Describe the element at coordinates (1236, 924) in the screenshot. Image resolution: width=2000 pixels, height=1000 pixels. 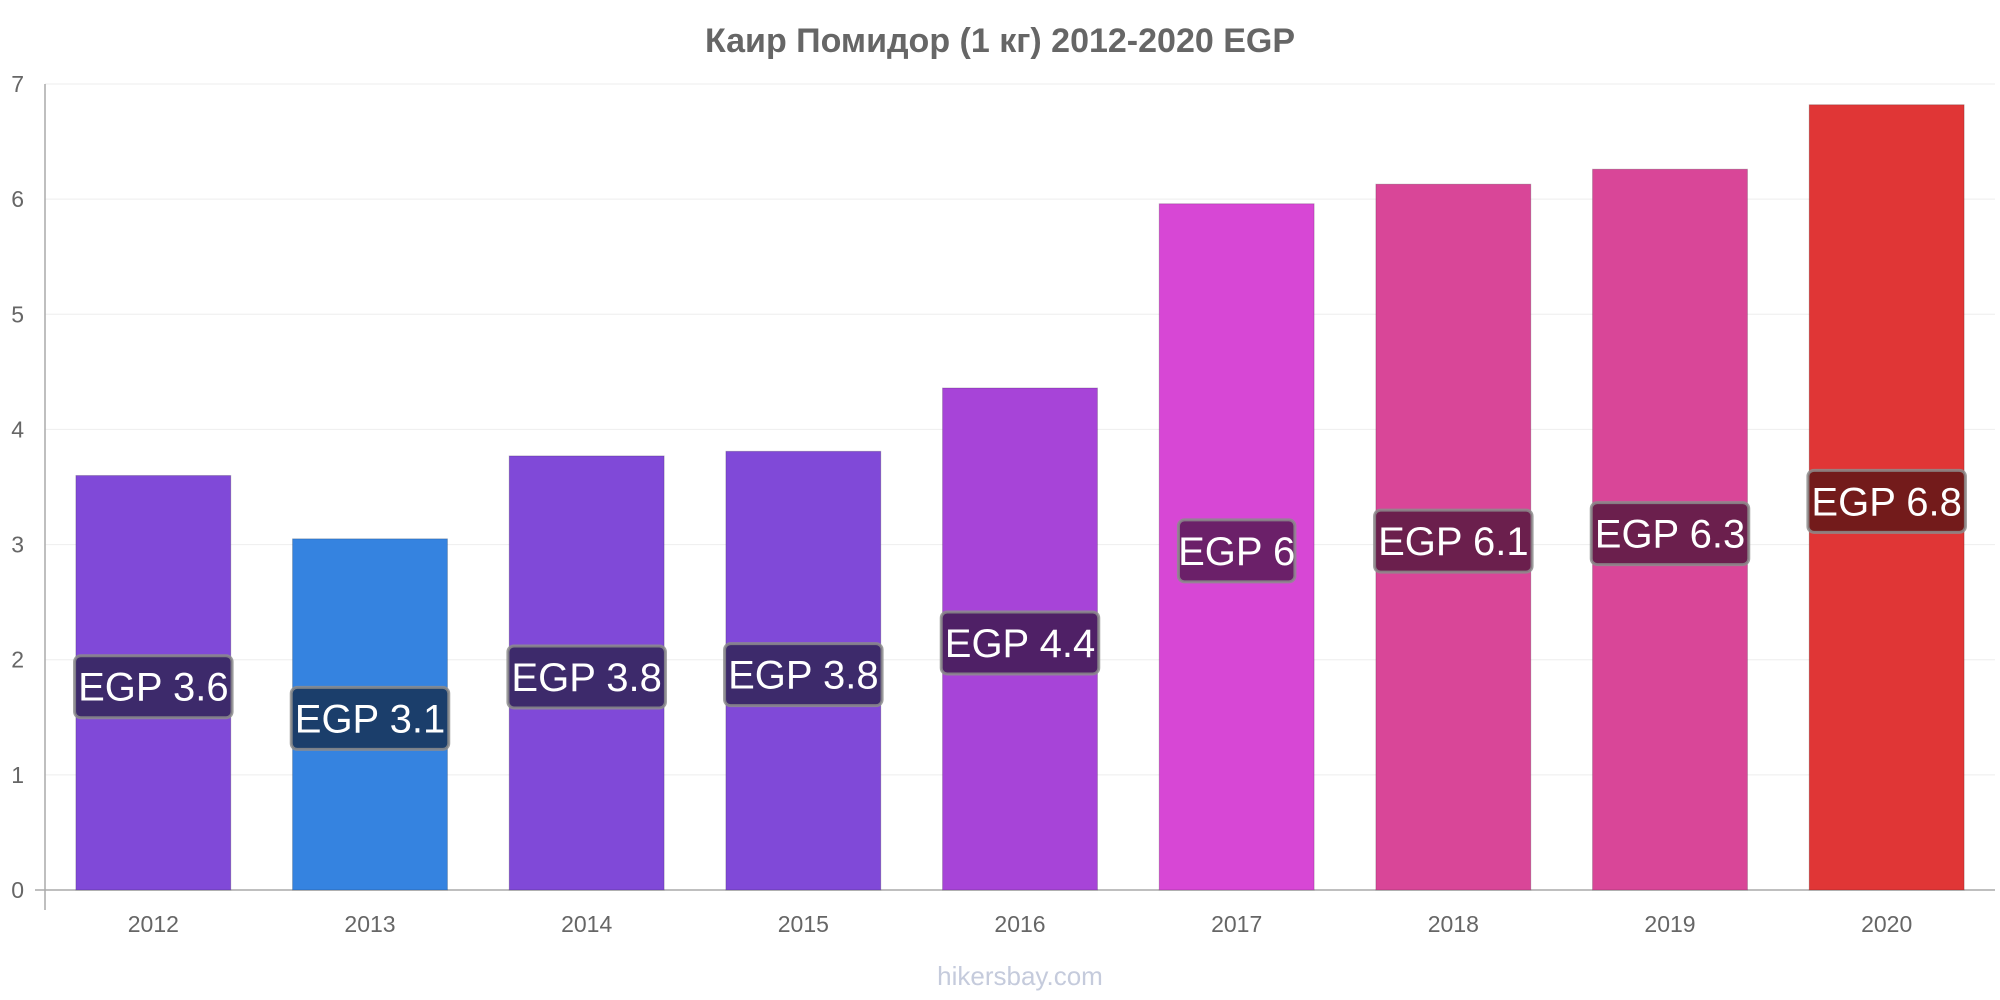
I see `x-tick-label: 2017` at that location.